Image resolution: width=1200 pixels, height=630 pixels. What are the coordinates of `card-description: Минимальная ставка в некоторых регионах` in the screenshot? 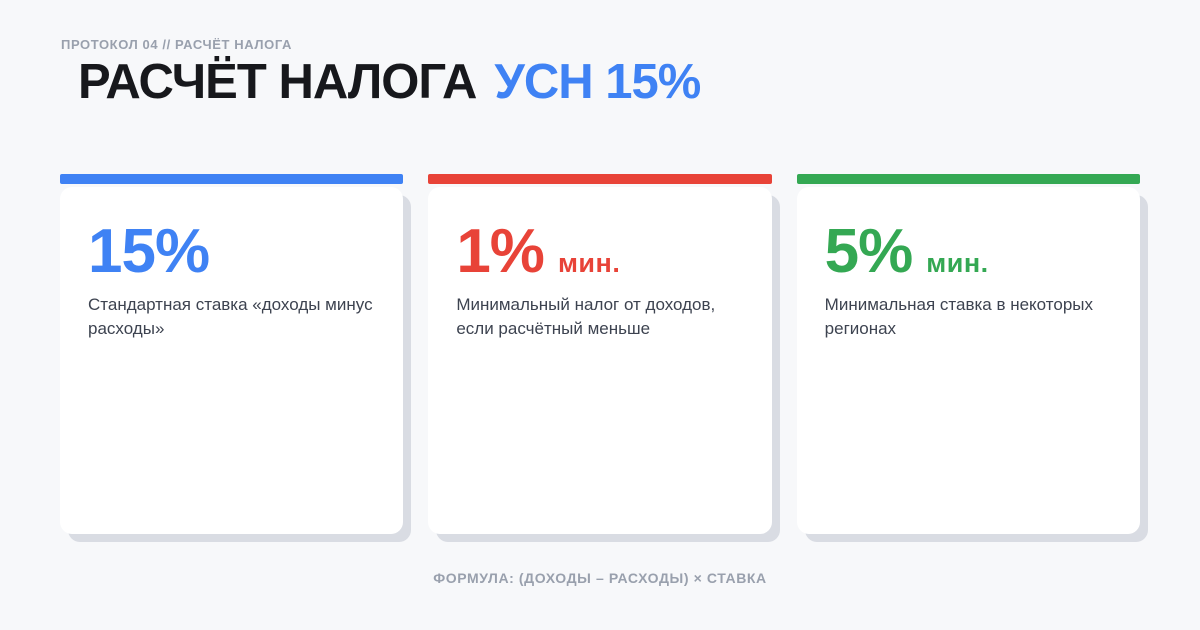 It's located at (958, 316).